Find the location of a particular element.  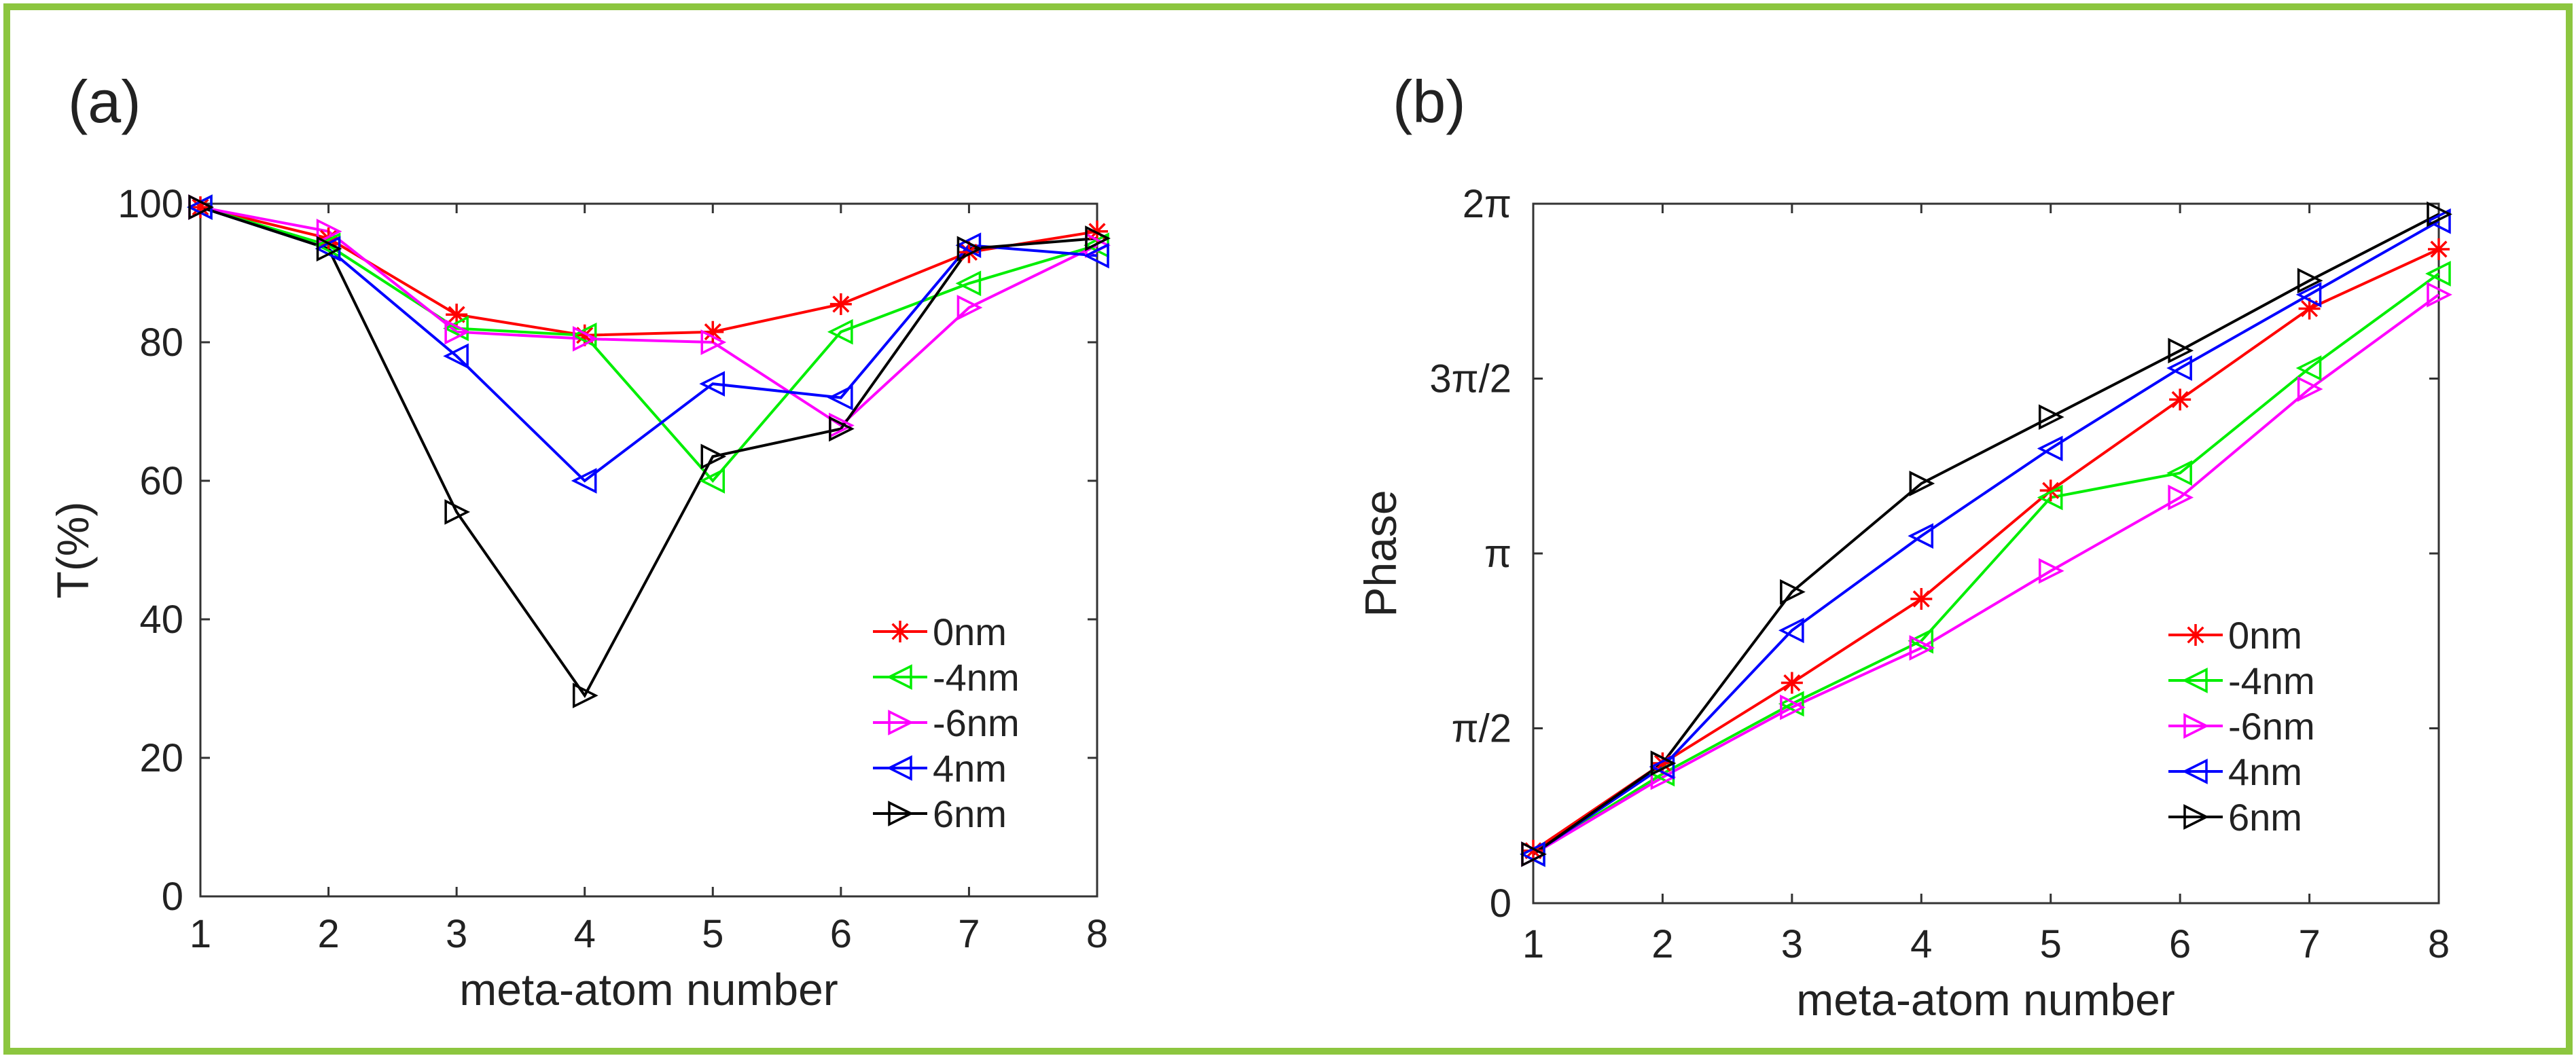

x-tick-label: 3 is located at coordinates (456, 934).